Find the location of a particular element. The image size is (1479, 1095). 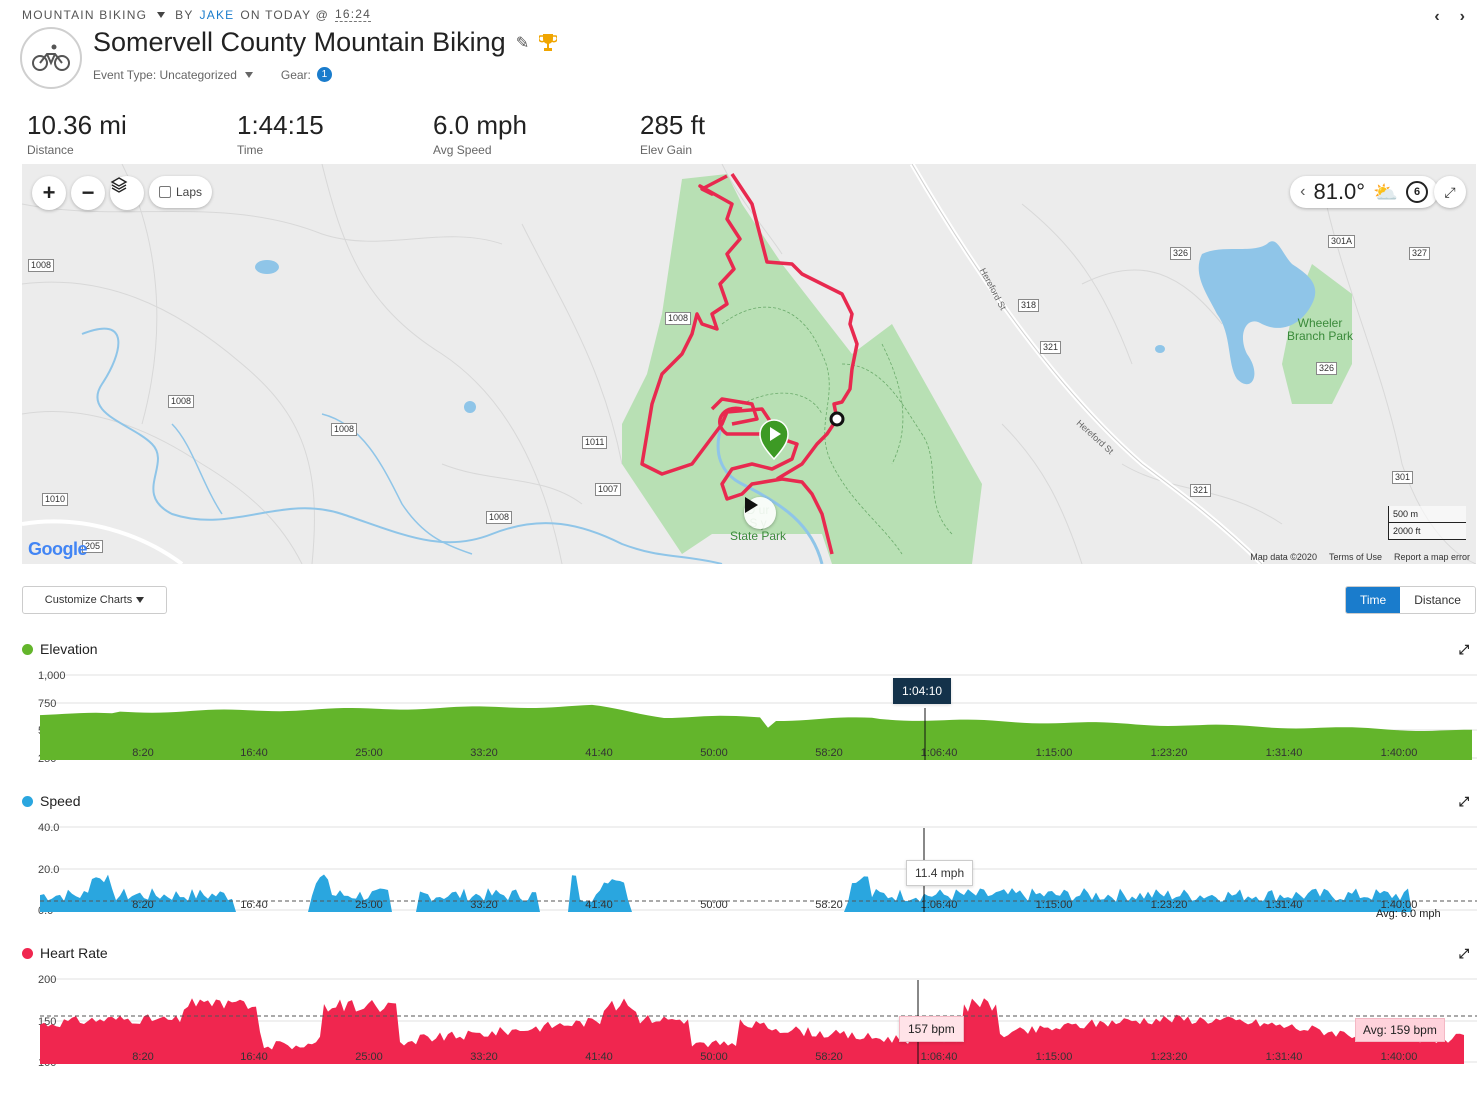

heart_rate-area is located at coordinates (752, 1031).